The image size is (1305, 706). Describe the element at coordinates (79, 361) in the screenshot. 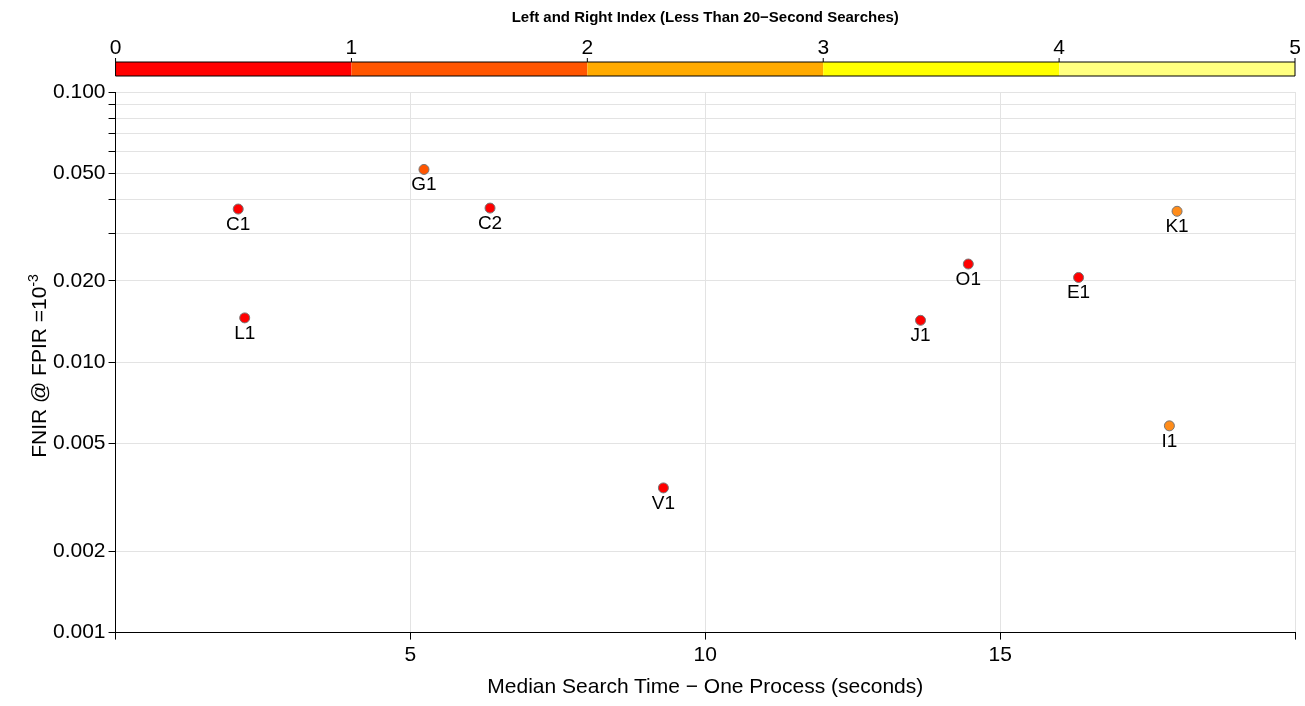

I see `y-tick-label: 0.010` at that location.